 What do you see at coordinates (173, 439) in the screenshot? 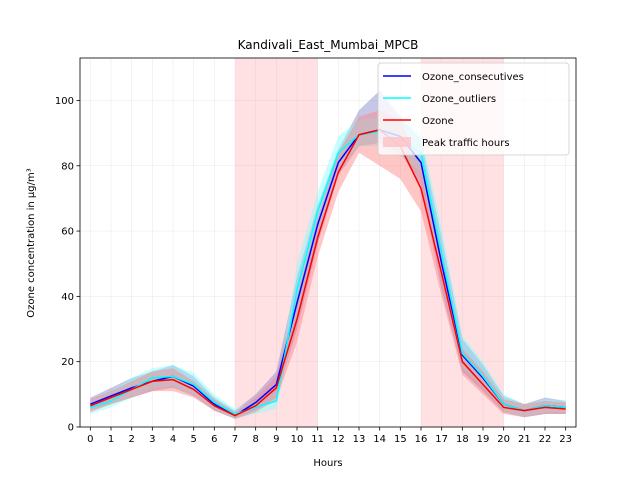
I see `x-tick-label: 4` at bounding box center [173, 439].